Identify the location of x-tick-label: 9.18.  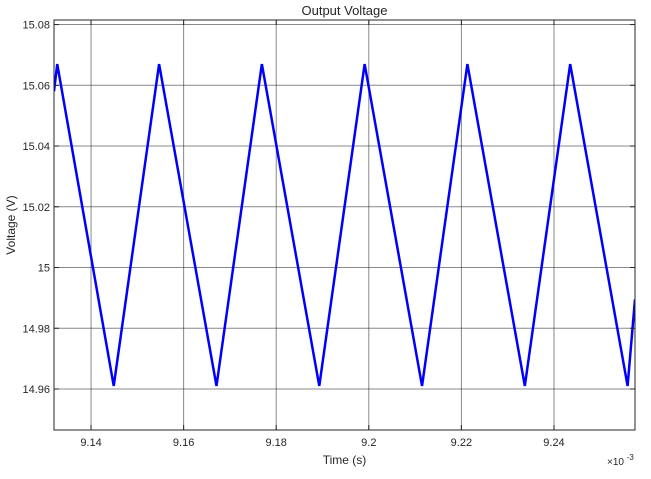
(276, 443).